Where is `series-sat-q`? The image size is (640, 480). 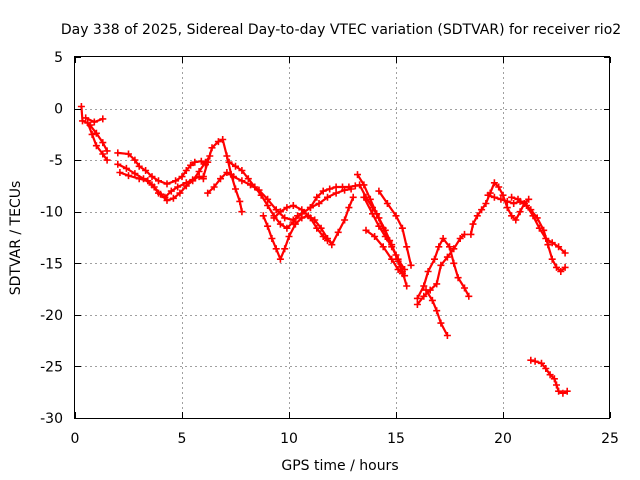
series-sat-q is located at coordinates (395, 228).